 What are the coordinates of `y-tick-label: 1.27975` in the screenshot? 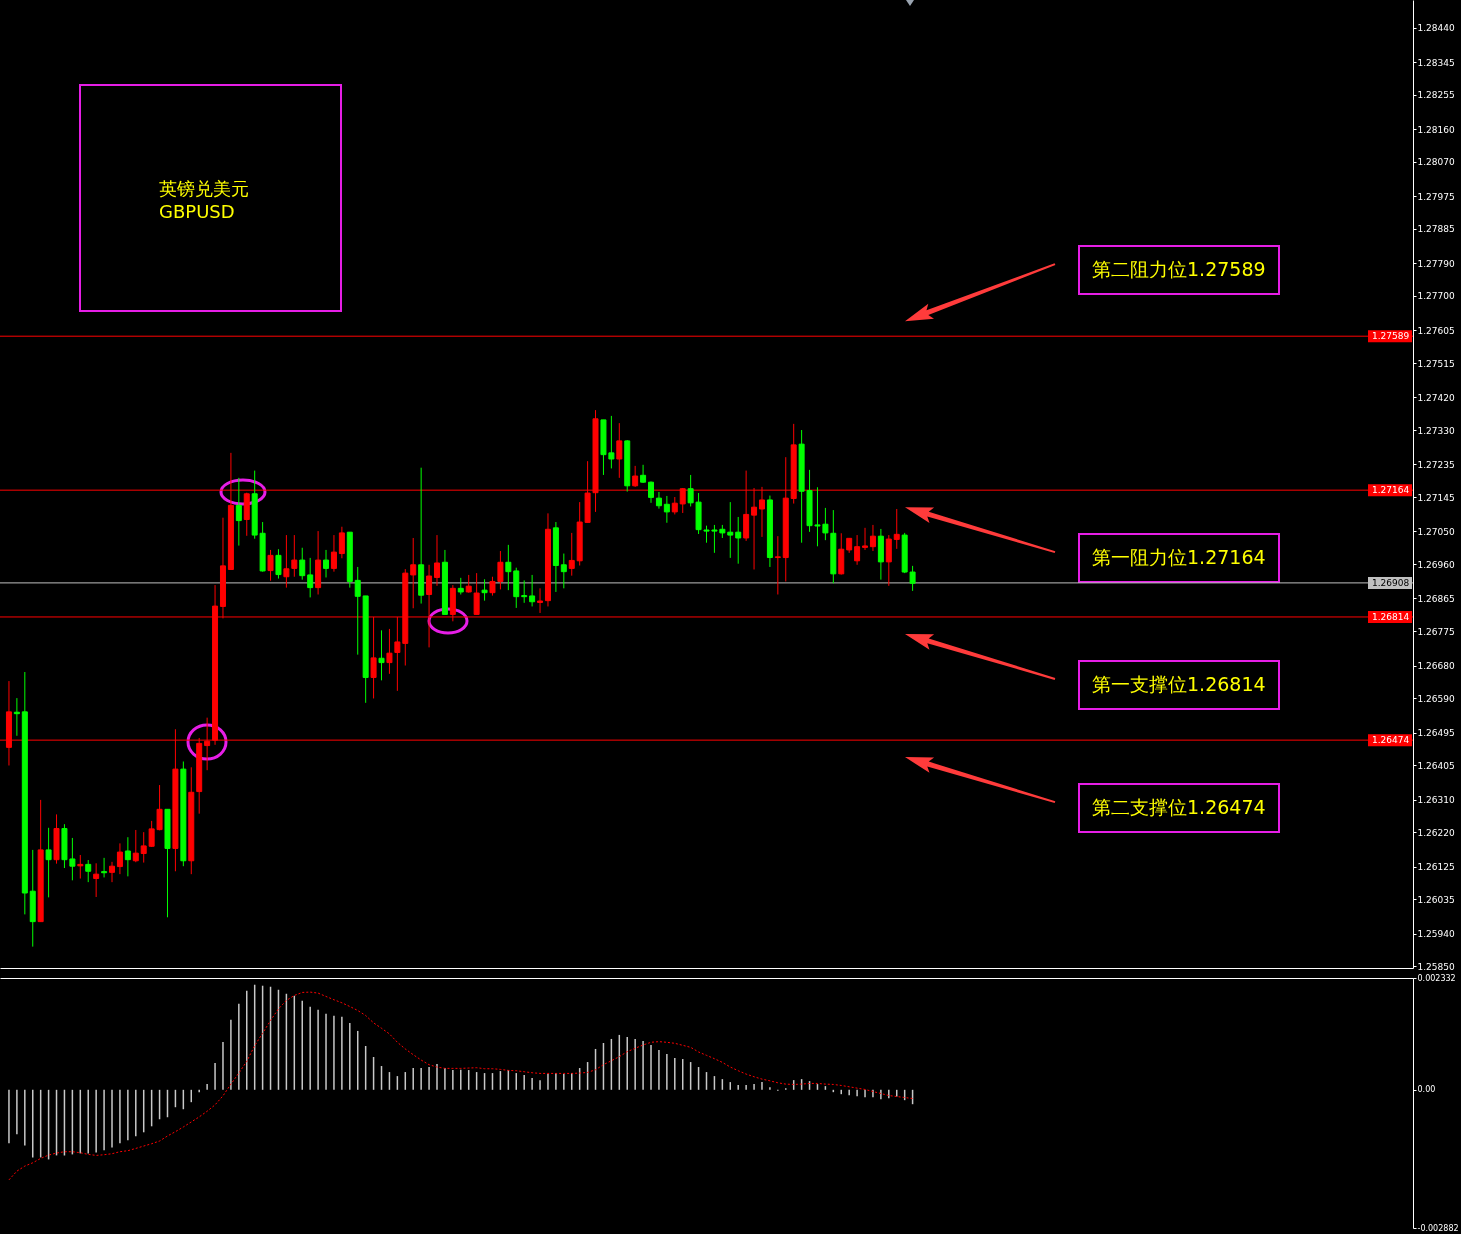 It's located at (1436, 196).